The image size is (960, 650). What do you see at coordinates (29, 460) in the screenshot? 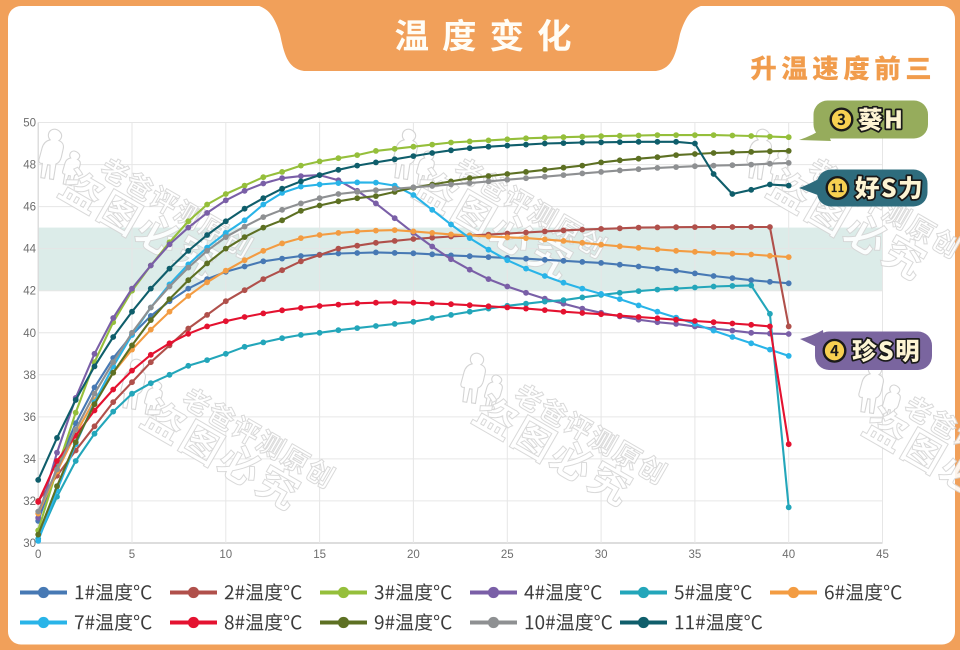
I see `svg-text: 34` at bounding box center [29, 460].